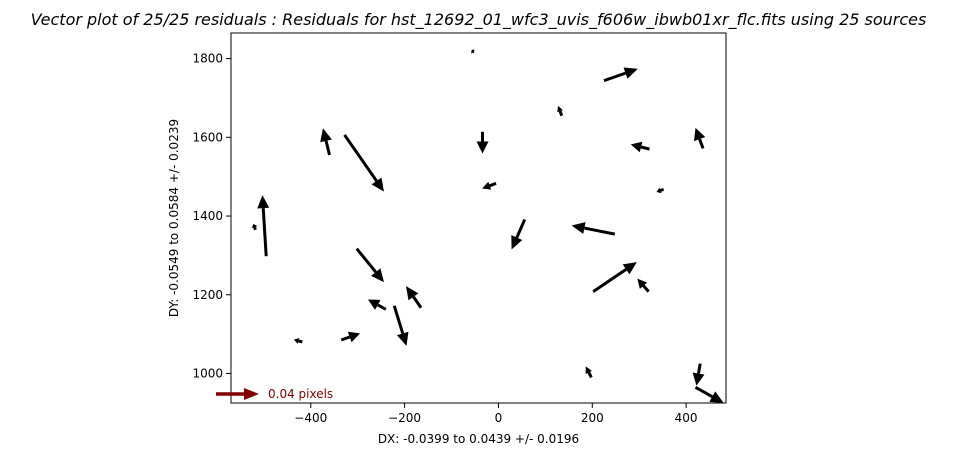  What do you see at coordinates (207, 137) in the screenshot?
I see `y-tick-label: 1600` at bounding box center [207, 137].